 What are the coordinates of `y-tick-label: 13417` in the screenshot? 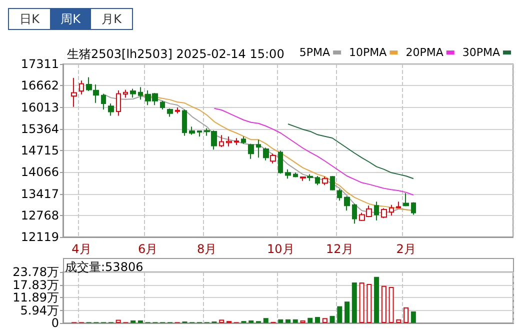 It's located at (39, 193).